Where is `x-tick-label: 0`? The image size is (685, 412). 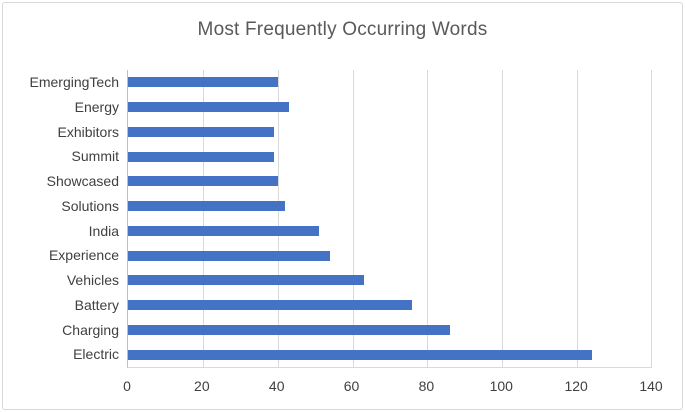
x-tick-label: 0 is located at coordinates (127, 386).